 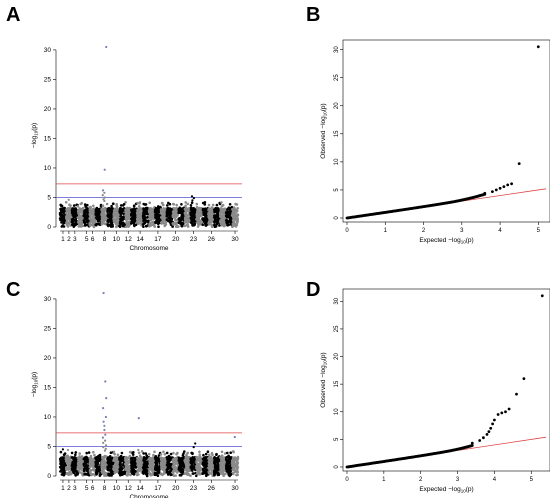 What do you see at coordinates (337, 49) in the screenshot?
I see `y-tick-label: 30` at bounding box center [337, 49].